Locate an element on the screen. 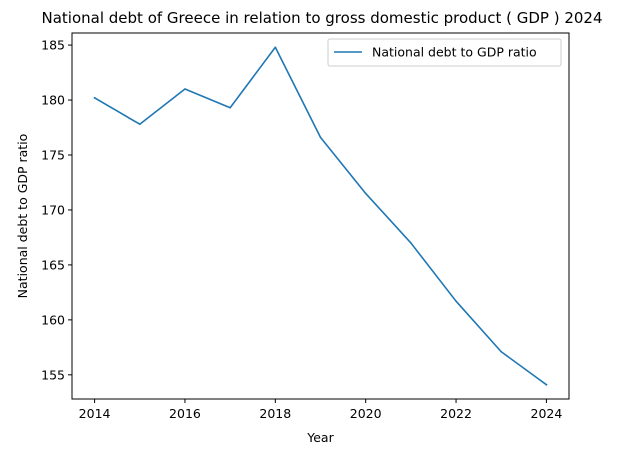 The width and height of the screenshot is (640, 455). x-tick-label: 2014 is located at coordinates (95, 413).